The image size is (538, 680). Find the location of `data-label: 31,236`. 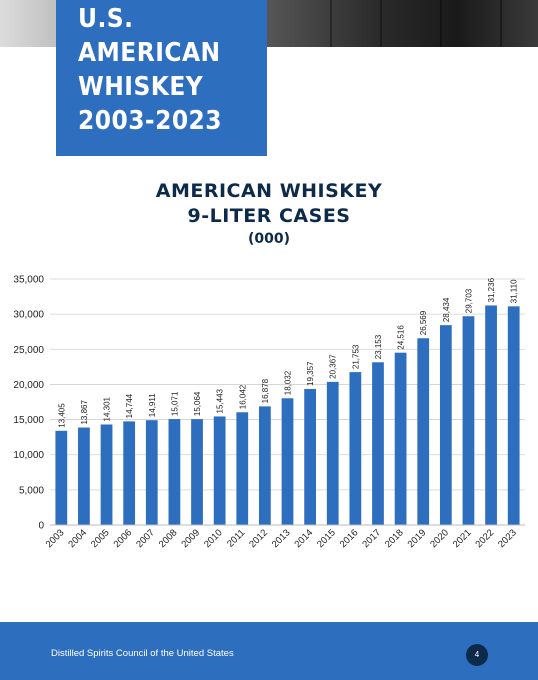

data-label: 31,236 is located at coordinates (491, 289).